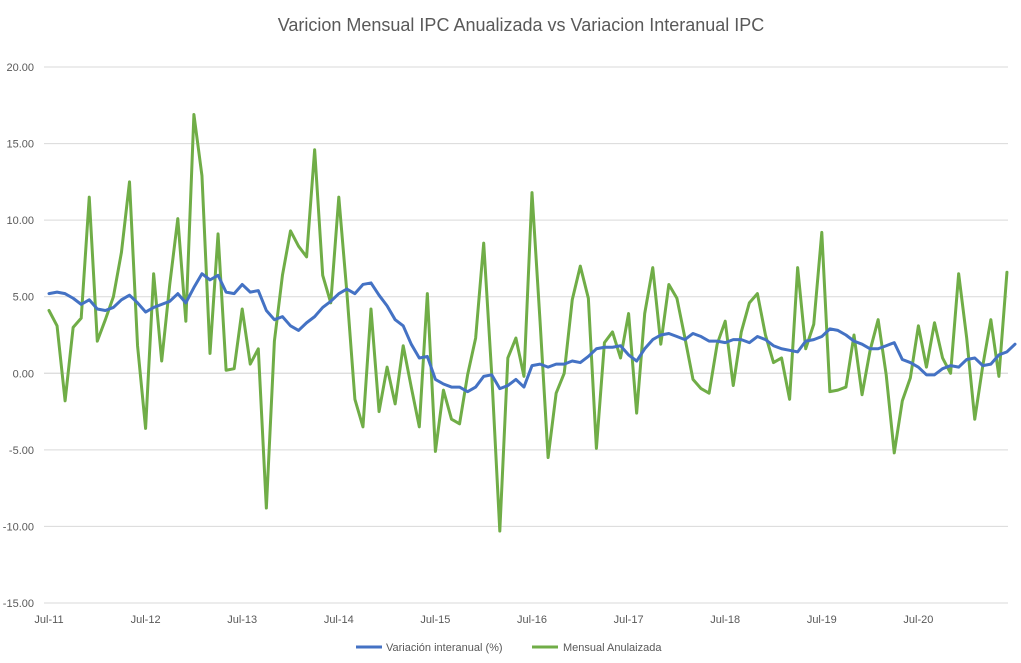 The height and width of the screenshot is (663, 1021). I want to click on y-tick-label: 5.00, so click(23, 298).